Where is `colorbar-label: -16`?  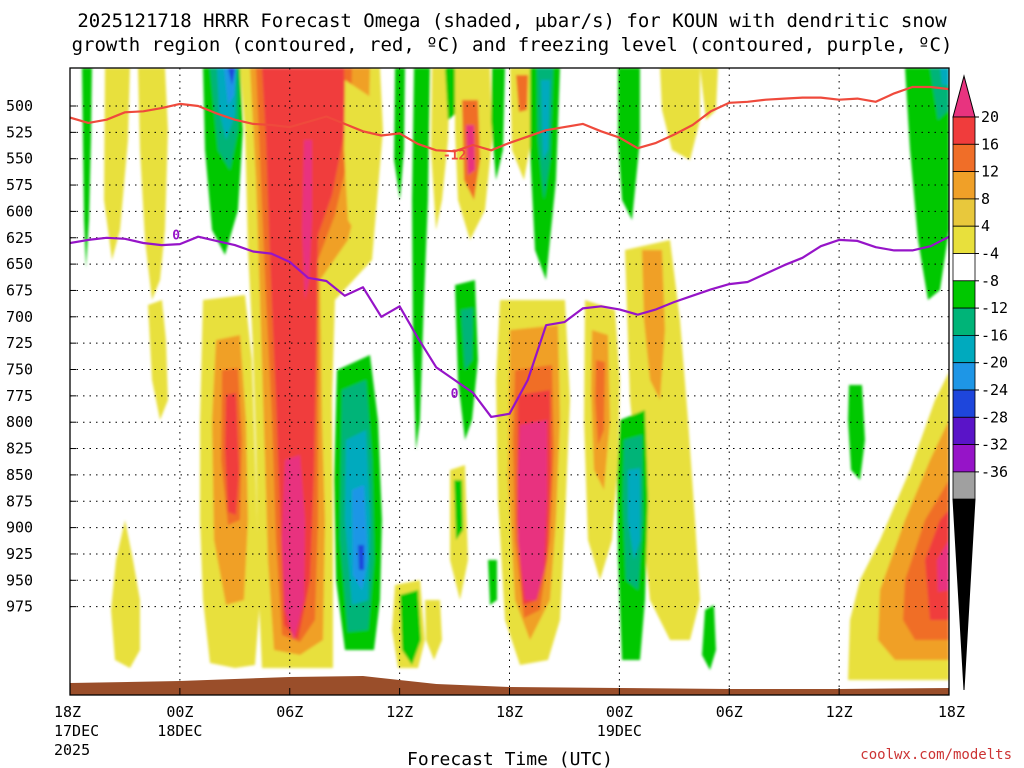
colorbar-label: -16 is located at coordinates (994, 335).